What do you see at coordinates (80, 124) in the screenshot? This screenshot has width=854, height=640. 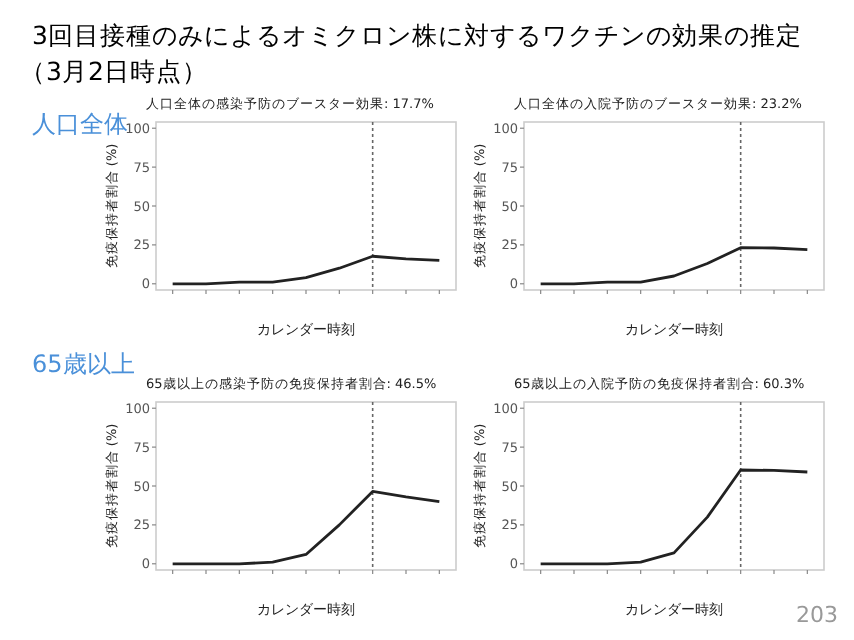 I see `text: 人口全体` at bounding box center [80, 124].